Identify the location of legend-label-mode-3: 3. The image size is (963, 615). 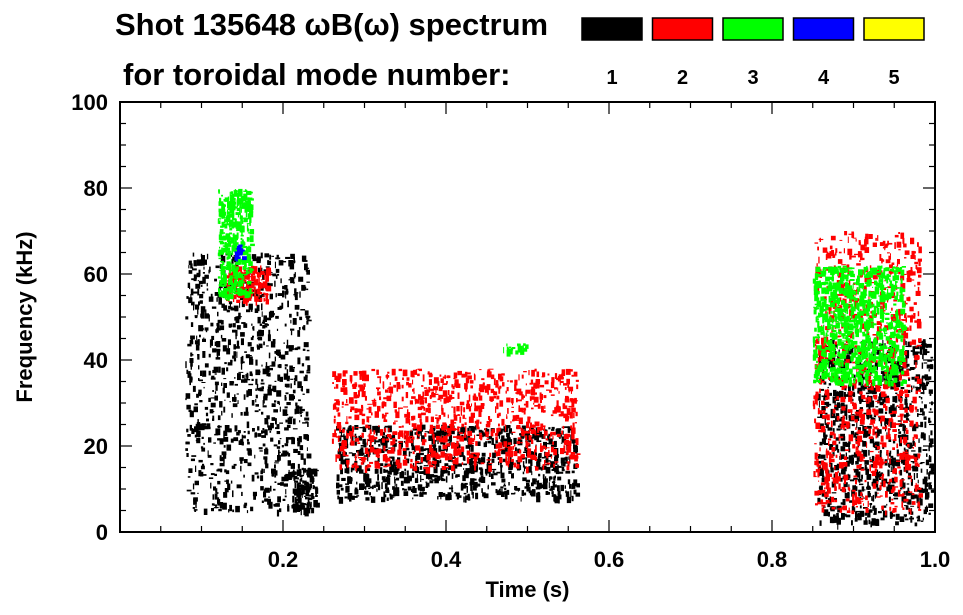
(752, 78).